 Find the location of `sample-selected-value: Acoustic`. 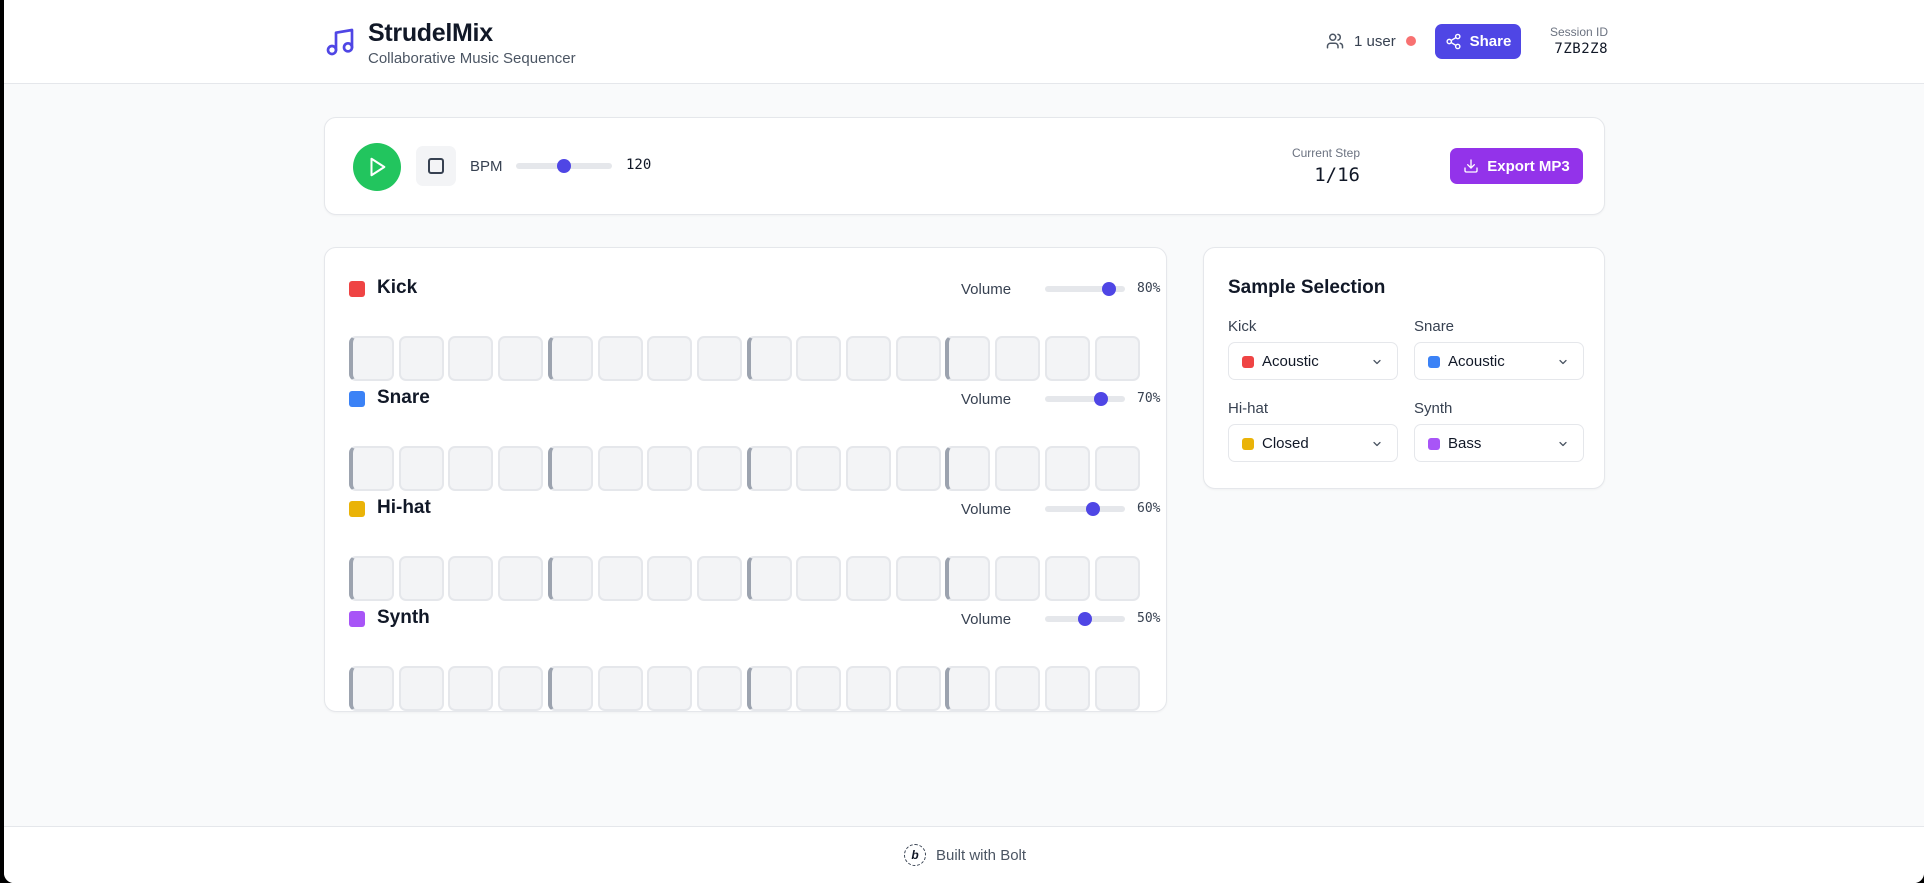

sample-selected-value: Acoustic is located at coordinates (1290, 361).